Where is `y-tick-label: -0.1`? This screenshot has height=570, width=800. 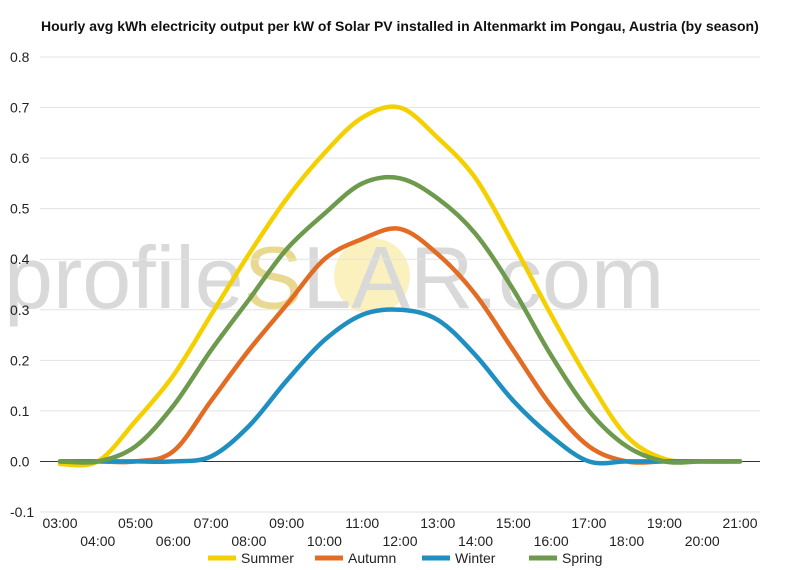
y-tick-label: -0.1 is located at coordinates (22, 512).